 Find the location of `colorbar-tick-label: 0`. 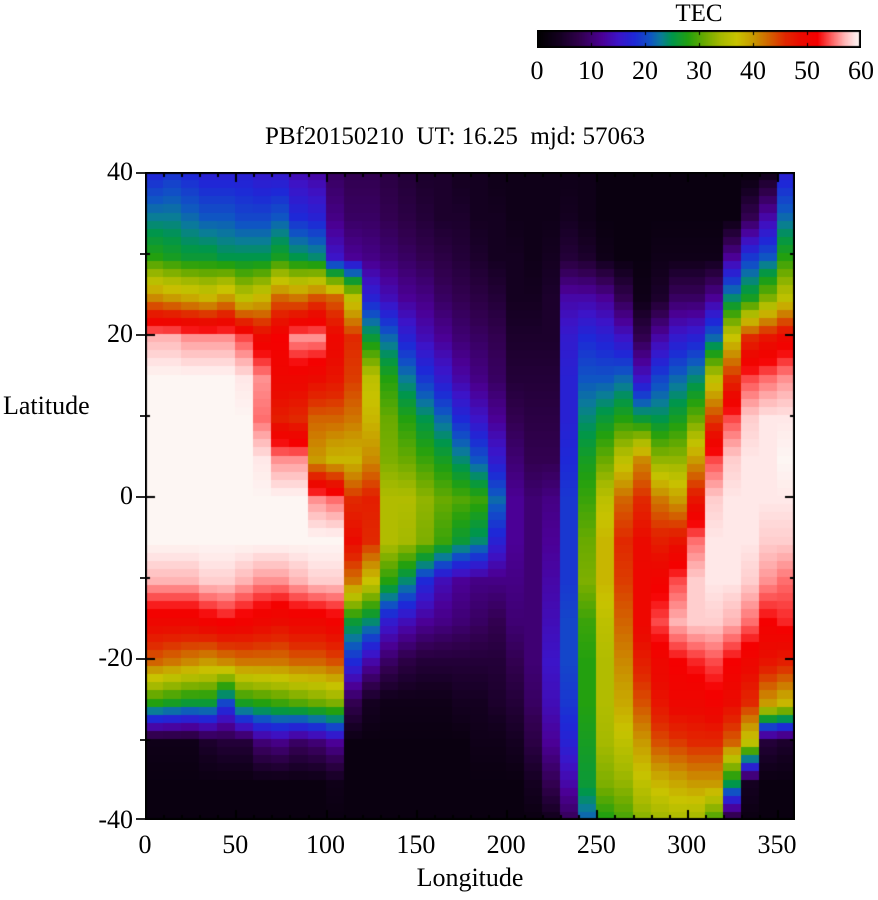

colorbar-tick-label: 0 is located at coordinates (537, 70).